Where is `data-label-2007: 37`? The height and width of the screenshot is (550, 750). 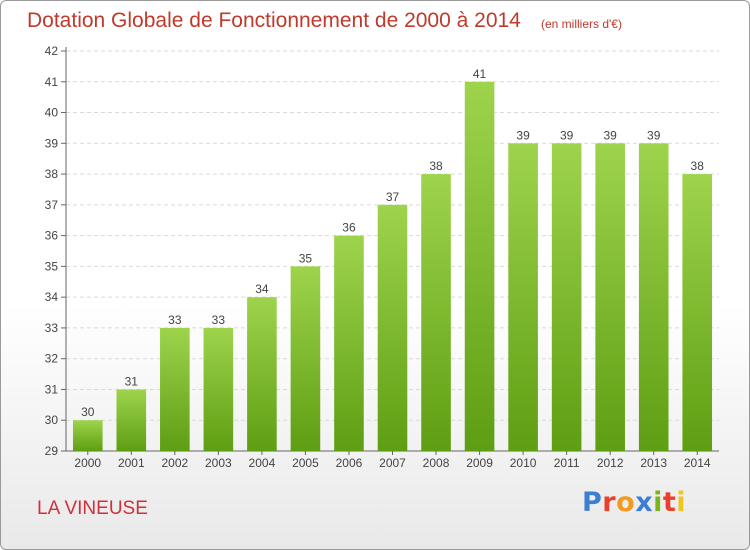 data-label-2007: 37 is located at coordinates (393, 197).